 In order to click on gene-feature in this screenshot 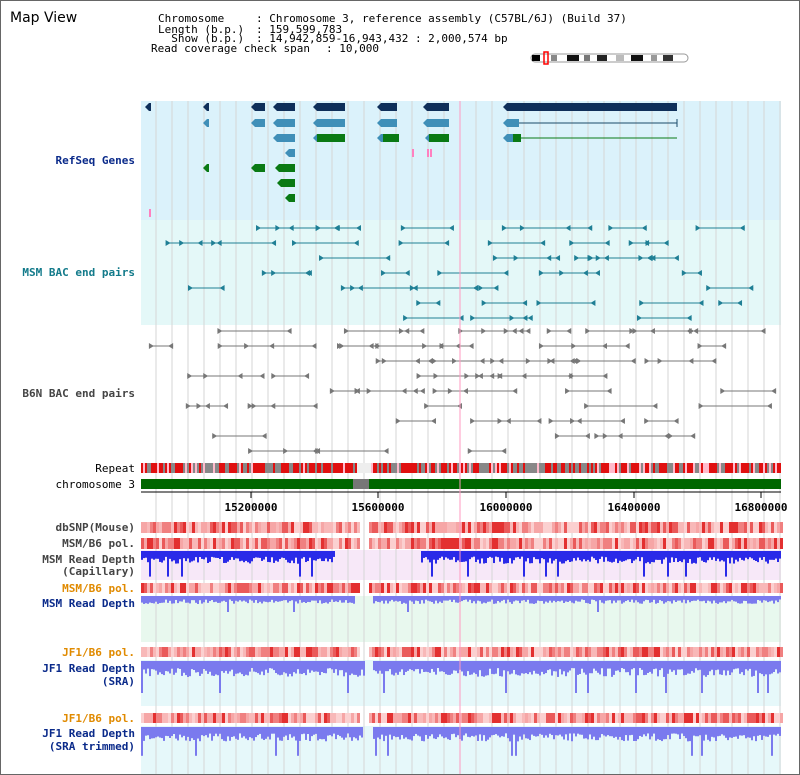, I will do `click(431, 153)`.